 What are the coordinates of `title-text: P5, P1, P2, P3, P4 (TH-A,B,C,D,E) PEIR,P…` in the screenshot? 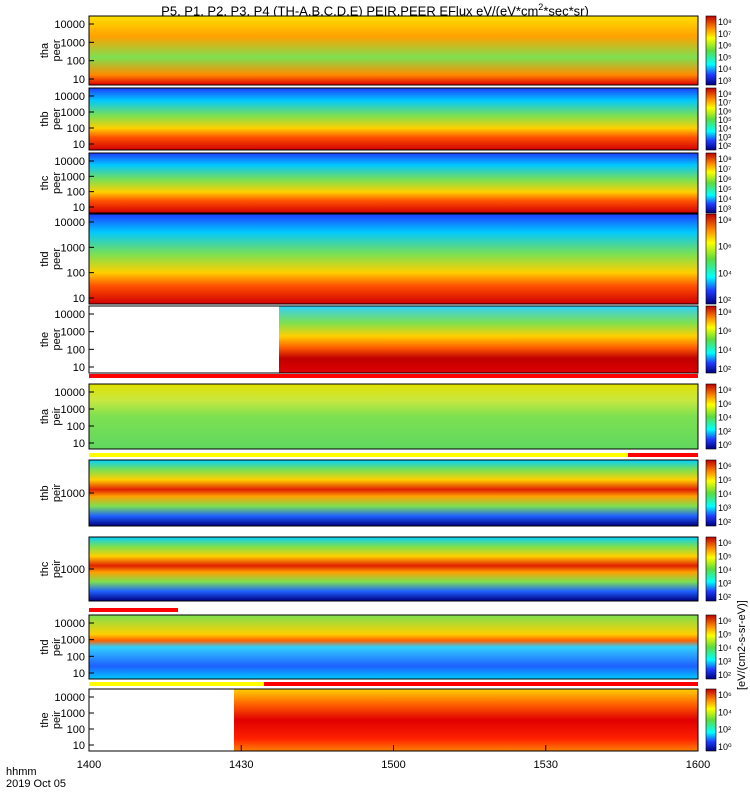 It's located at (350, 11).